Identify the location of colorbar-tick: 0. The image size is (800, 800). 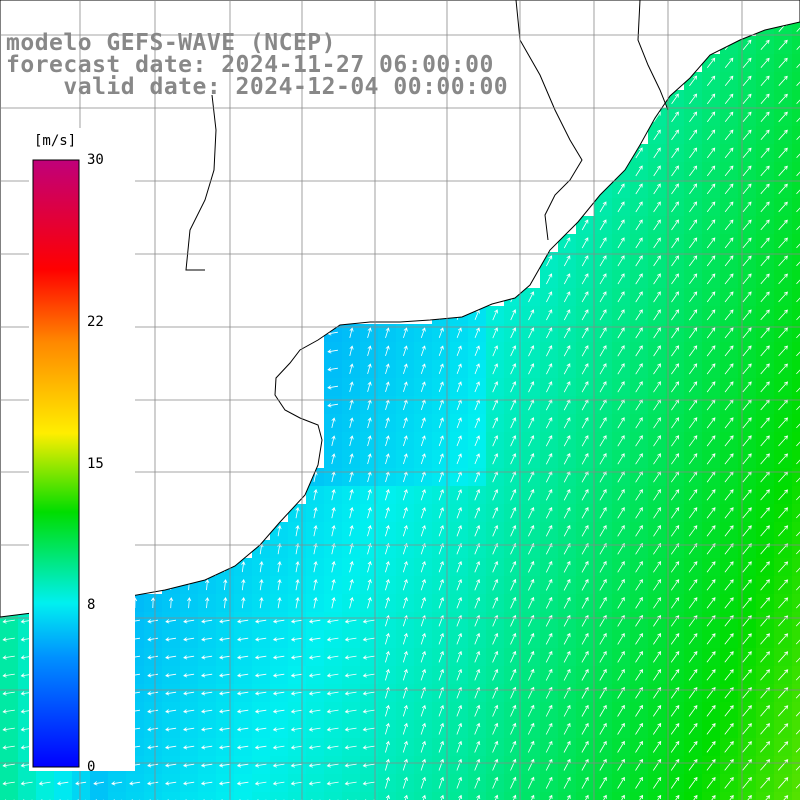
(91, 767).